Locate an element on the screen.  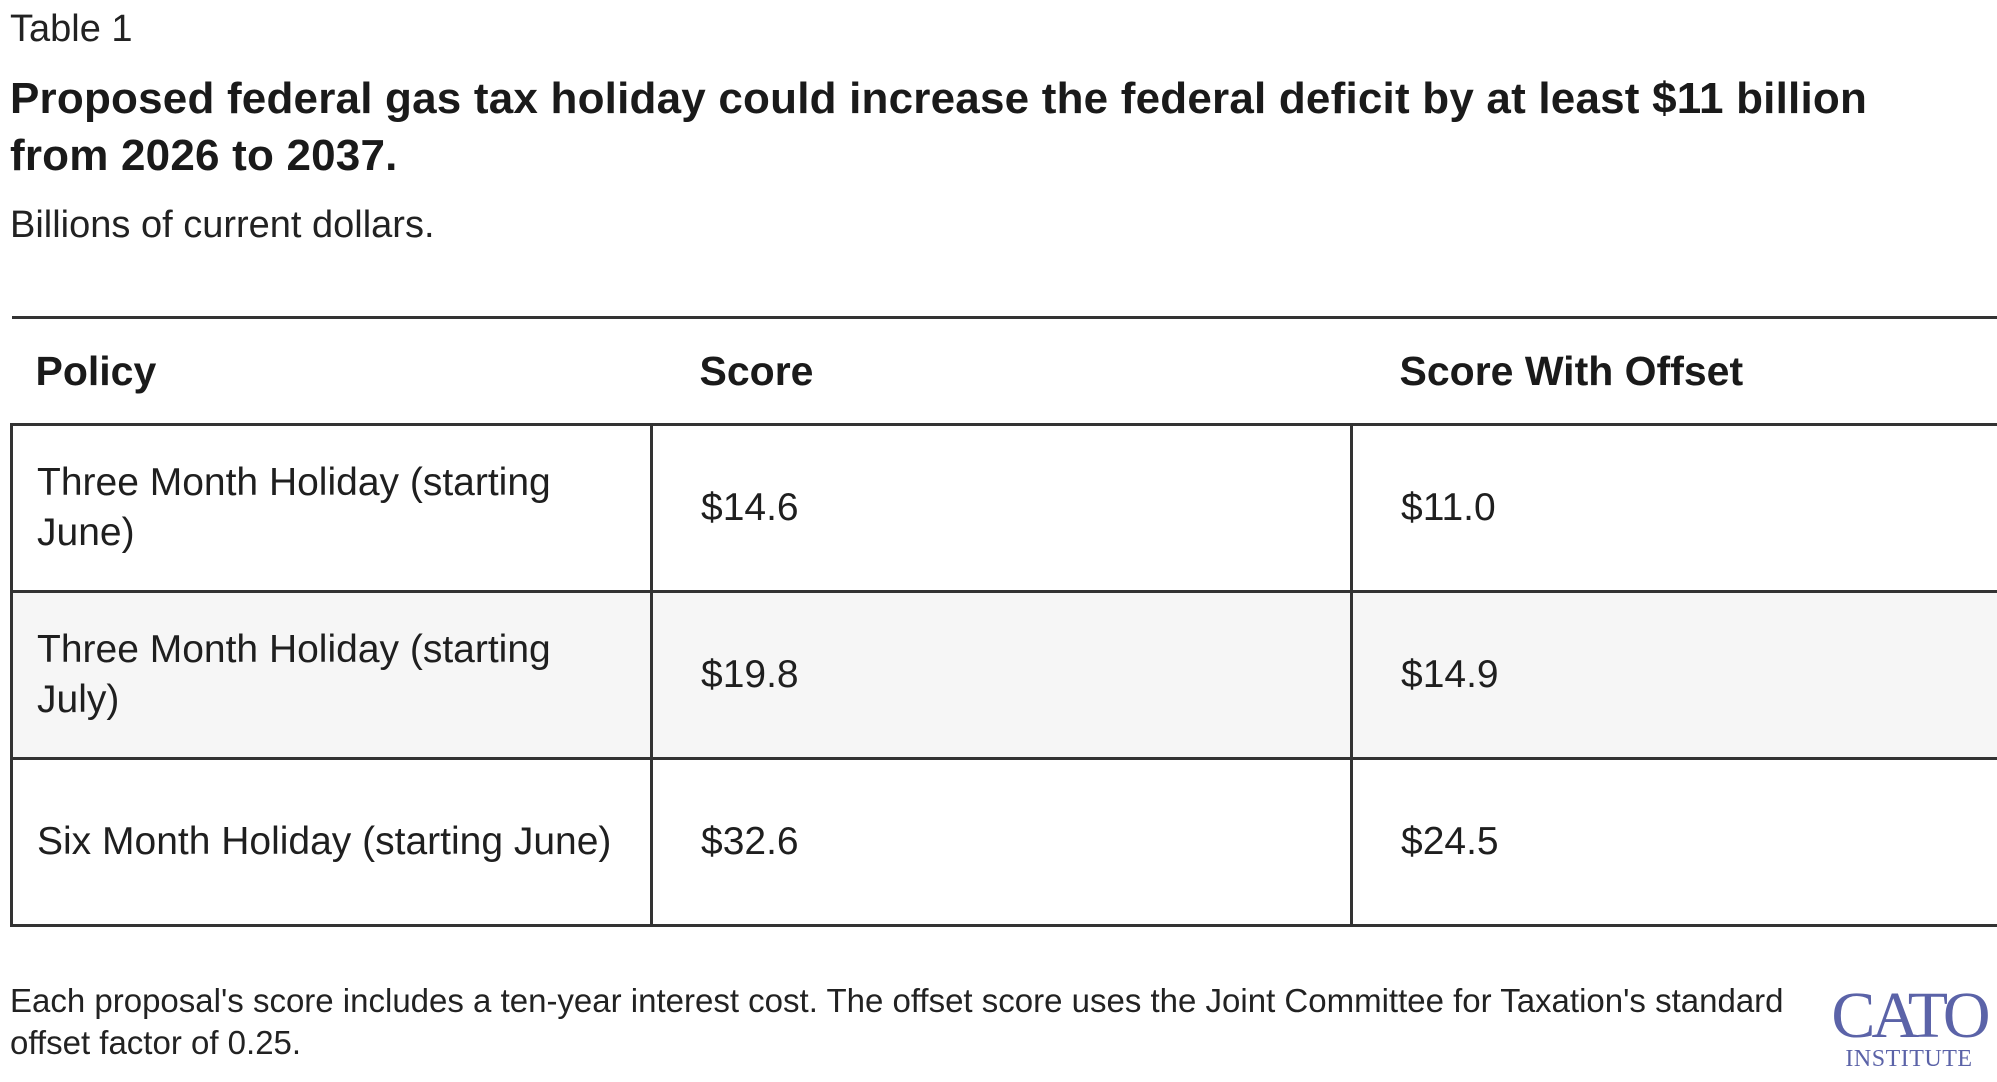
policy-cell: Three Month Holiday (starting June) is located at coordinates (331, 508).